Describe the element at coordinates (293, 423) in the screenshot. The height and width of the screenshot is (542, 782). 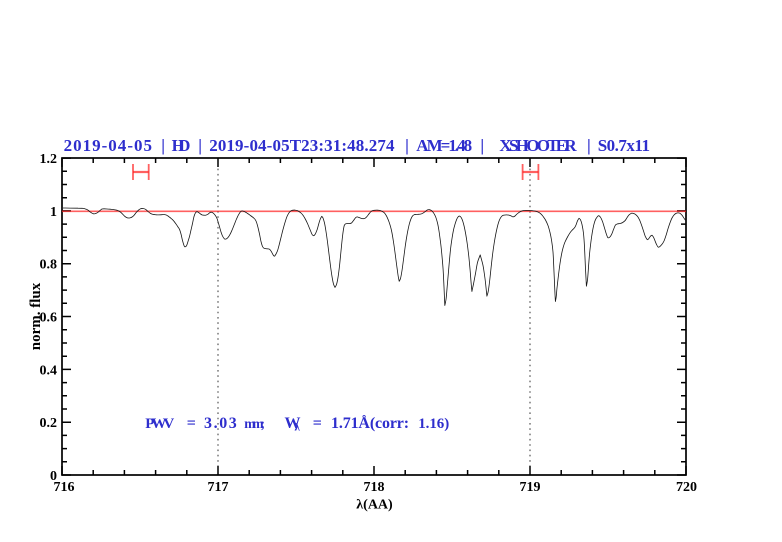
I see `svg-text: W` at that location.